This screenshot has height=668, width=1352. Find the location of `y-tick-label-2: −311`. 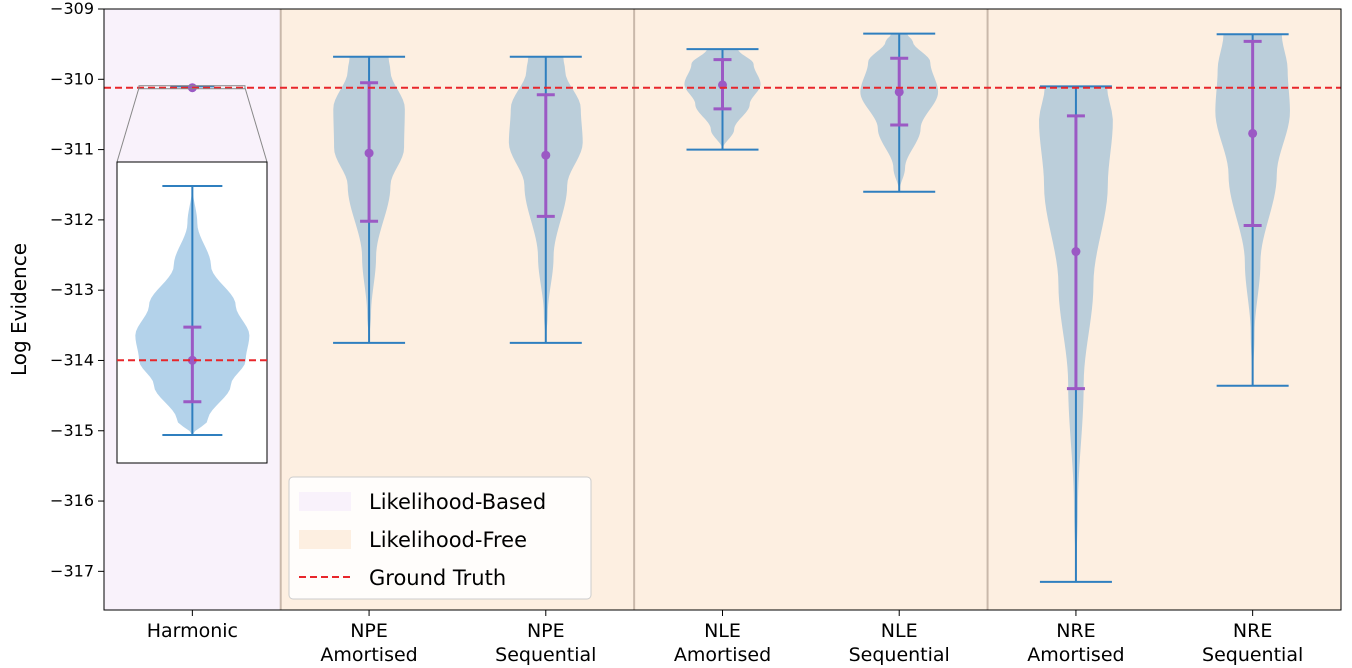

y-tick-label-2: −311 is located at coordinates (72, 149).